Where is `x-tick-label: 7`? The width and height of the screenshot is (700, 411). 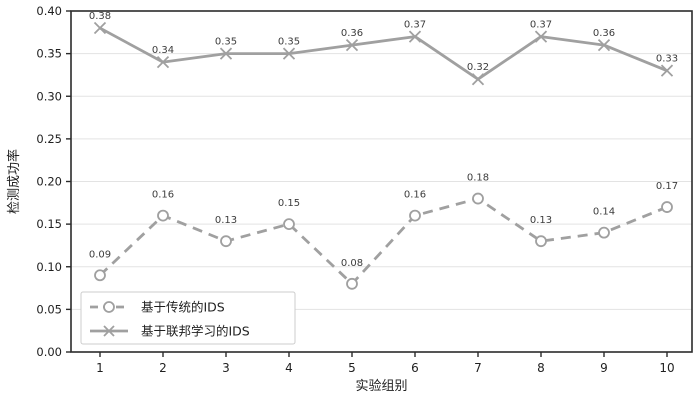
x-tick-label: 7 is located at coordinates (478, 368).